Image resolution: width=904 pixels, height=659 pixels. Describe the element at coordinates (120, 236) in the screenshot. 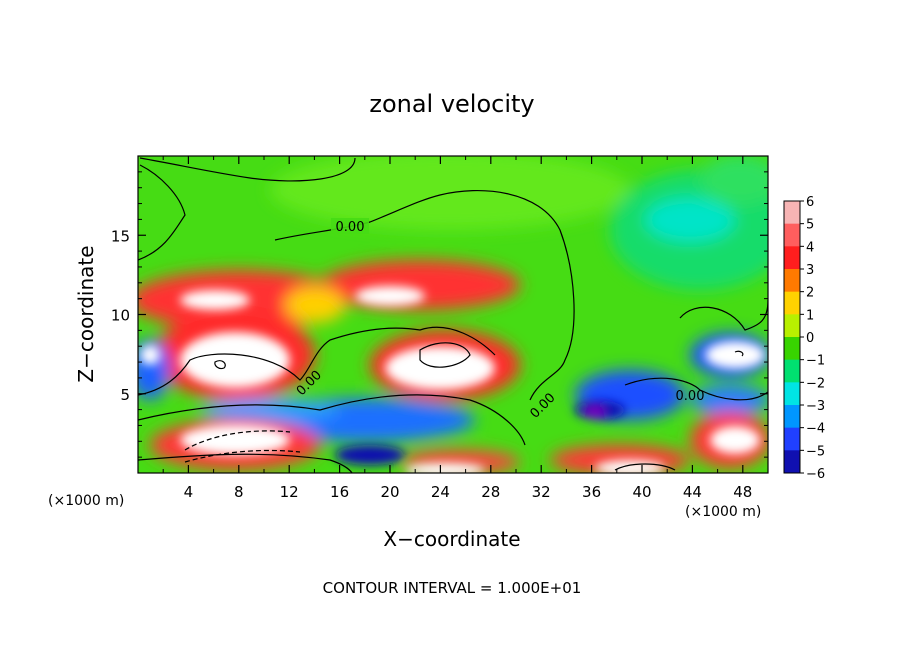

I see `y-tick-label: 15` at that location.